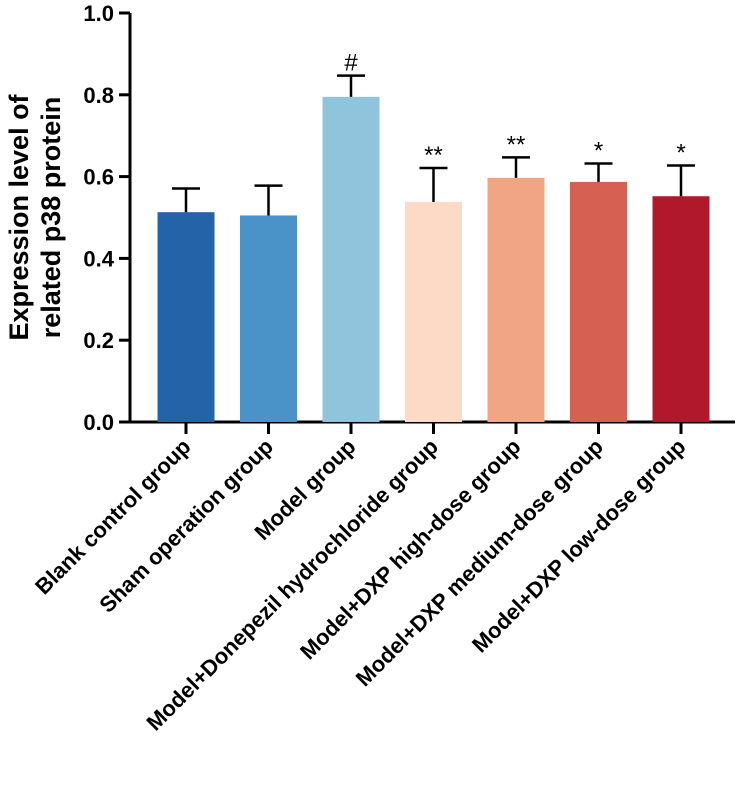  I want to click on error-bars, so click(433, 145).